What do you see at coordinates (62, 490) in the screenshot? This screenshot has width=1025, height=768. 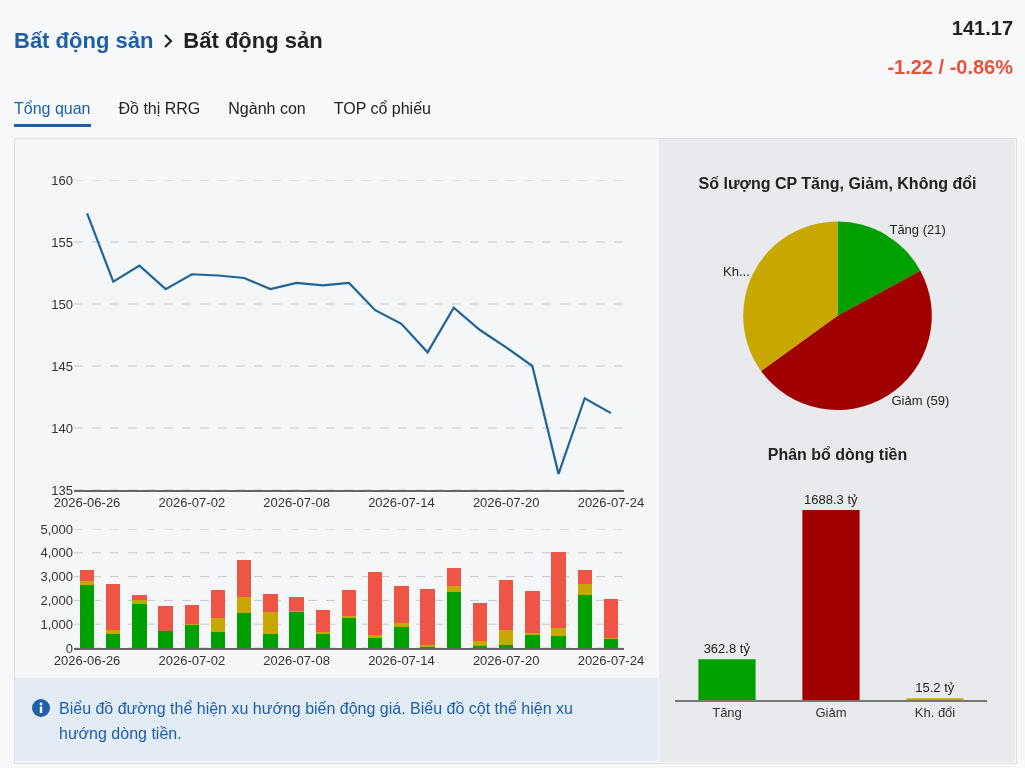 I see `y-tick-label: 135` at bounding box center [62, 490].